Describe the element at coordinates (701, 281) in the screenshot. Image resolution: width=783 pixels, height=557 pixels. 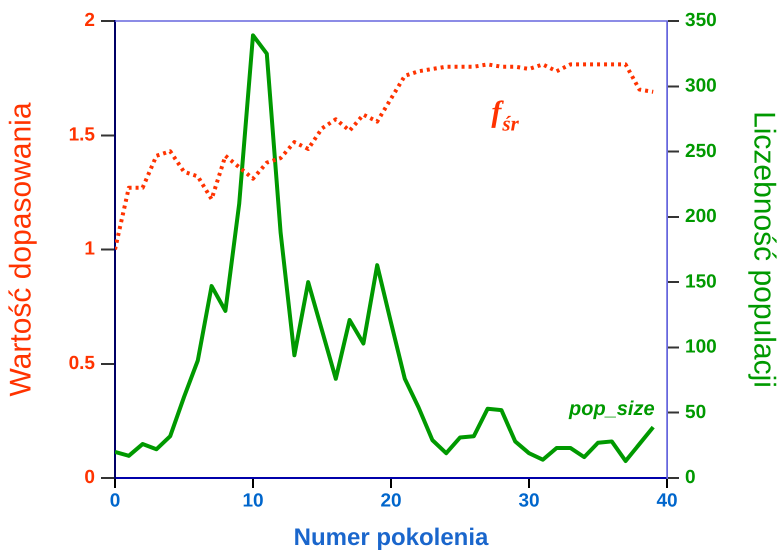
I see `y2-tick-label: 150` at that location.